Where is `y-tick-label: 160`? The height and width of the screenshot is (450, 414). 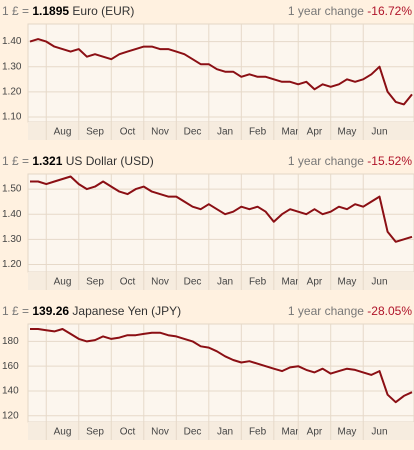
y-tick-label: 160 is located at coordinates (10, 366).